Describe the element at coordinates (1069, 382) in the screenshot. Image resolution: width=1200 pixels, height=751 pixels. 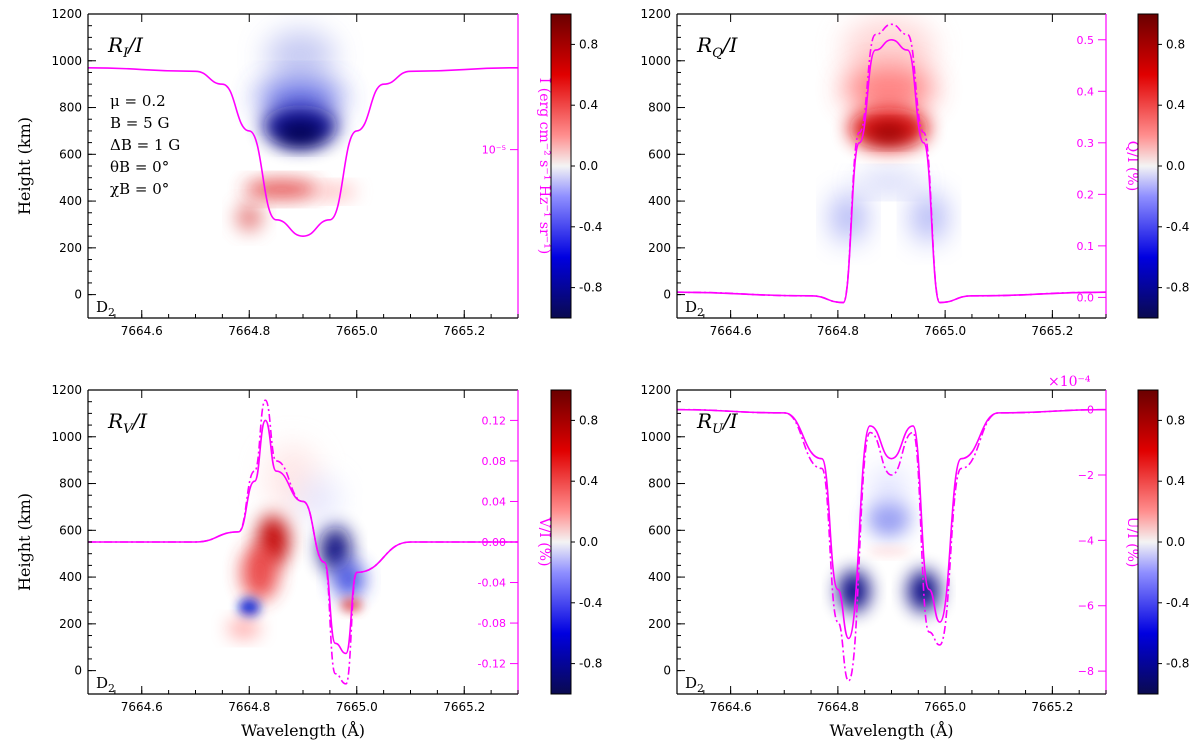
I see `right-scale-label: ×10⁻⁴` at that location.